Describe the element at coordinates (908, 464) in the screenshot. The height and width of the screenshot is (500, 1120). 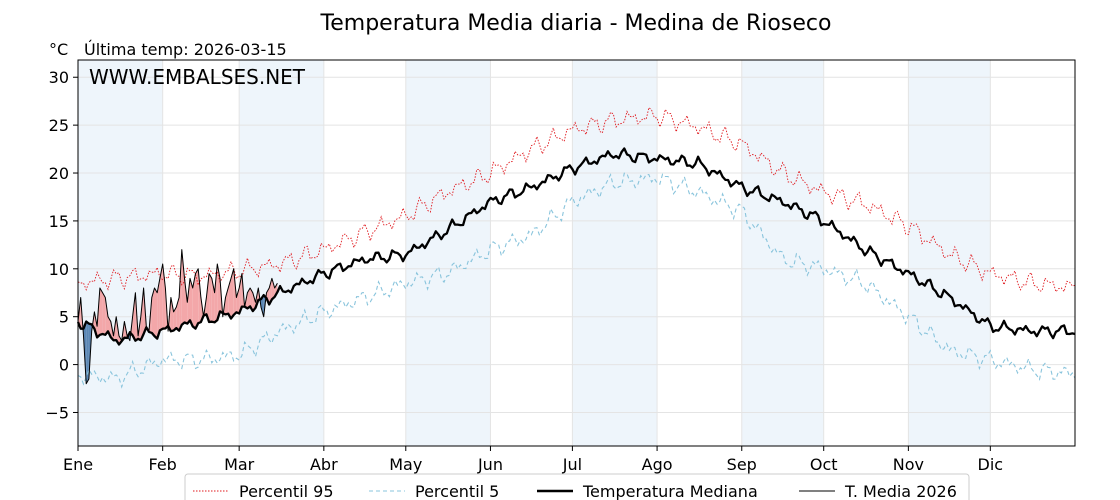
I see `x-tick-label: Nov` at that location.